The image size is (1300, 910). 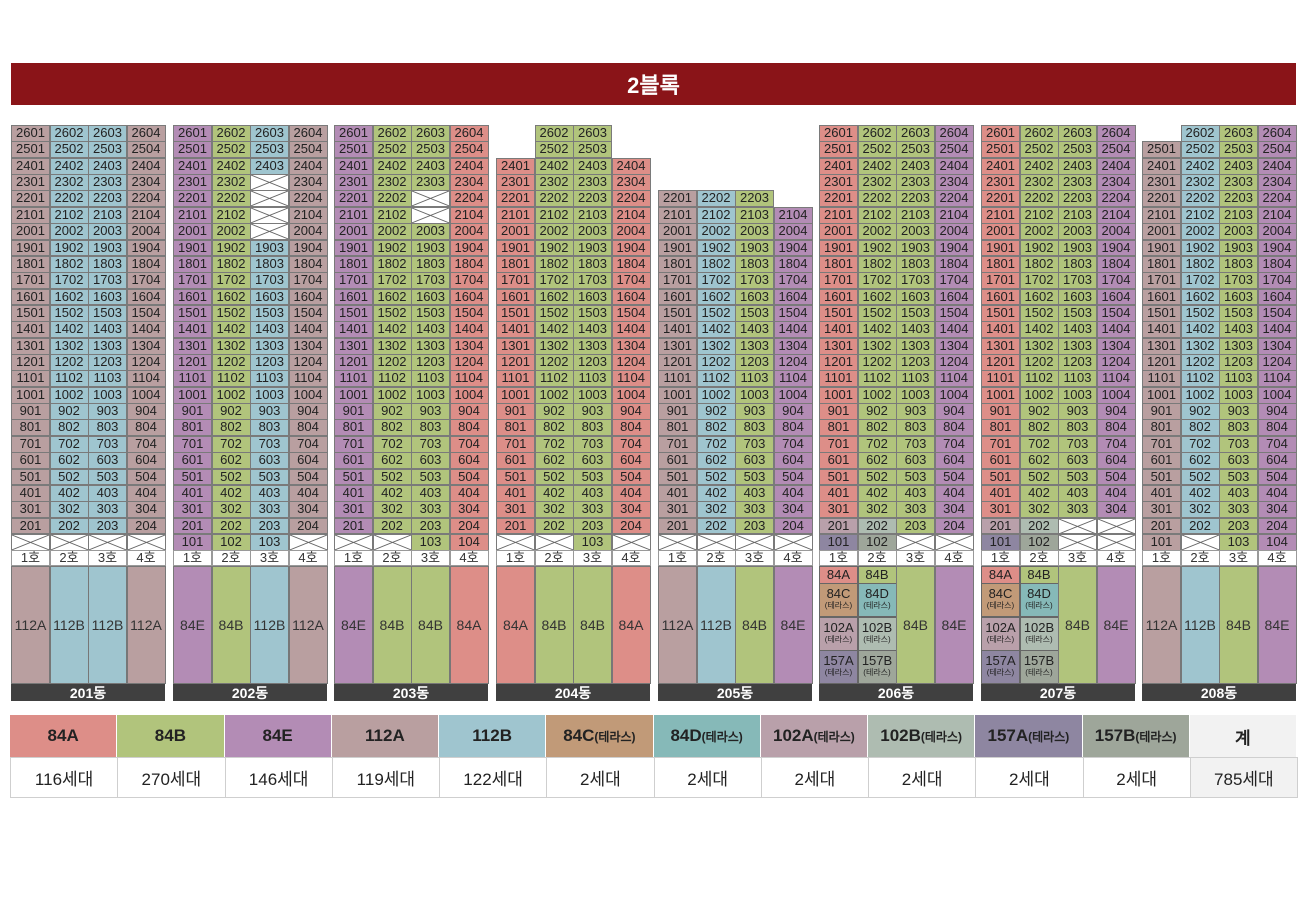 What do you see at coordinates (469, 248) in the screenshot?
I see `unit-cell: 1904` at bounding box center [469, 248].